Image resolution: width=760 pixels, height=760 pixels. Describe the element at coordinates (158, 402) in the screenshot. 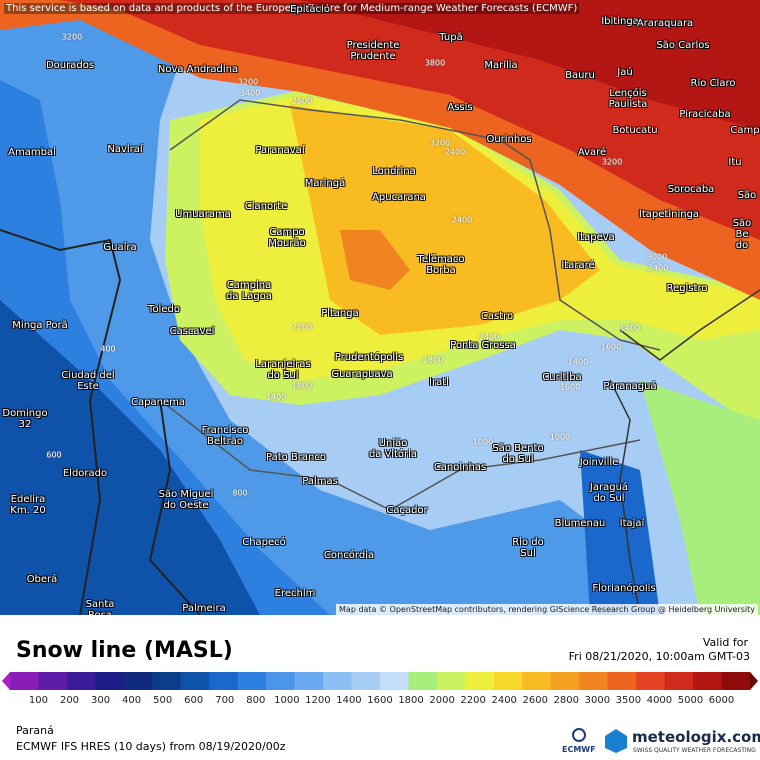

I see `city-label: Capanema` at that location.